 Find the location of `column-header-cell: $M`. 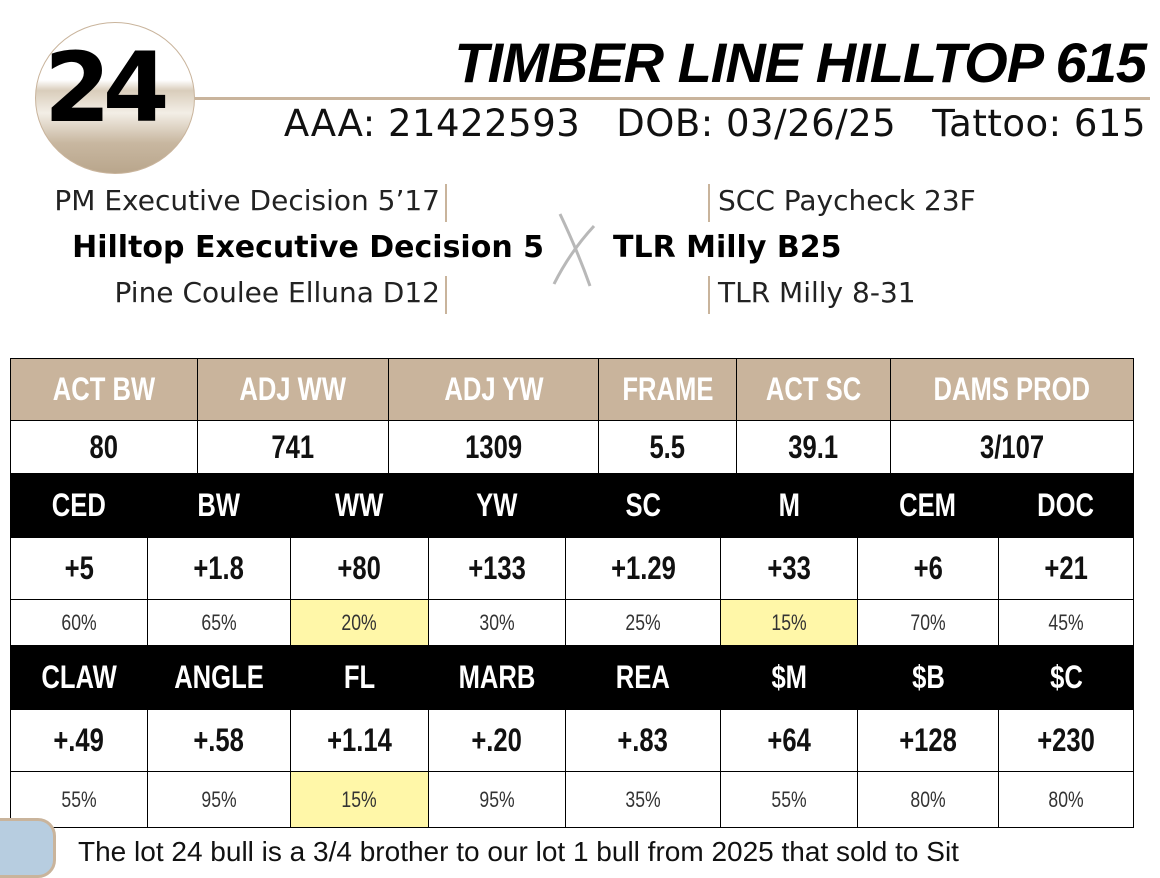

column-header-cell: $M is located at coordinates (789, 677).